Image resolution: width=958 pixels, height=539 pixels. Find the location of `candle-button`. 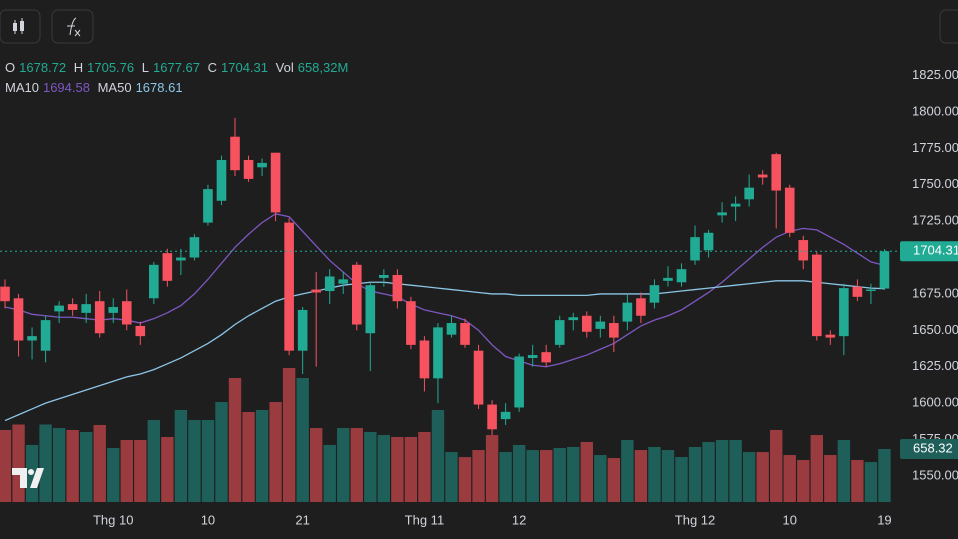

candle-button is located at coordinates (20, 26).